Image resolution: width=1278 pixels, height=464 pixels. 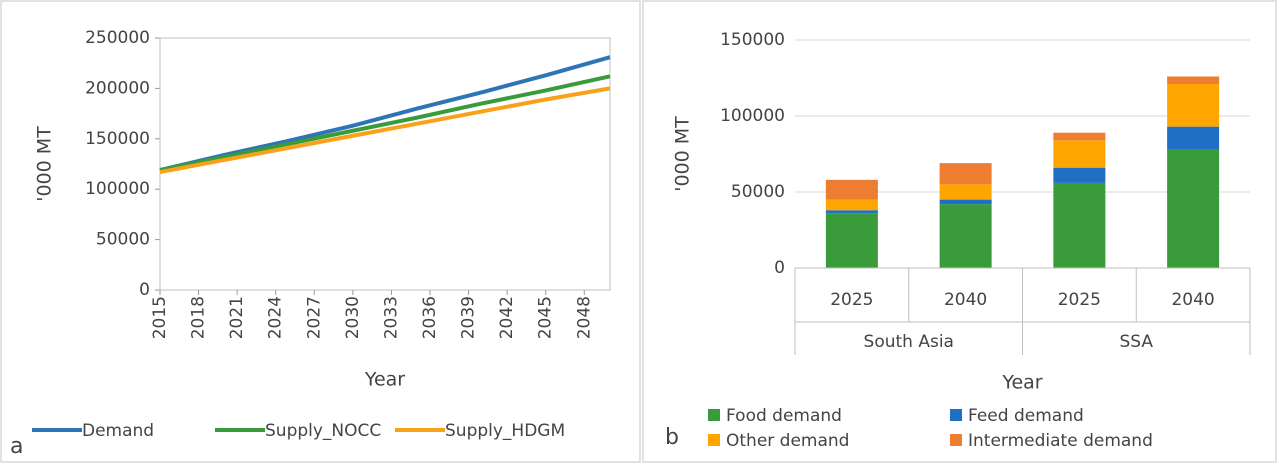 What do you see at coordinates (784, 416) in the screenshot?
I see `legend-label: Food demand` at bounding box center [784, 416].